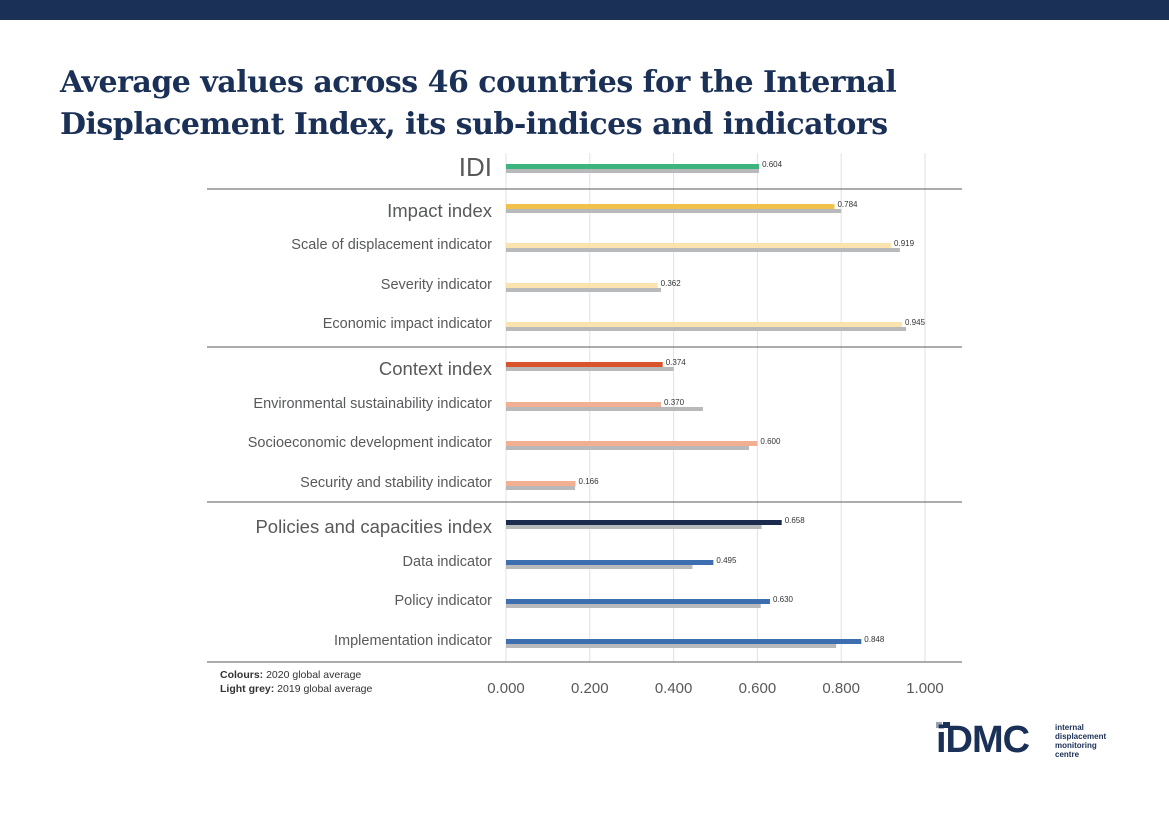 Image resolution: width=1169 pixels, height=827 pixels. I want to click on logo-subtitle: internal displacement monitoring centre, so click(1081, 741).